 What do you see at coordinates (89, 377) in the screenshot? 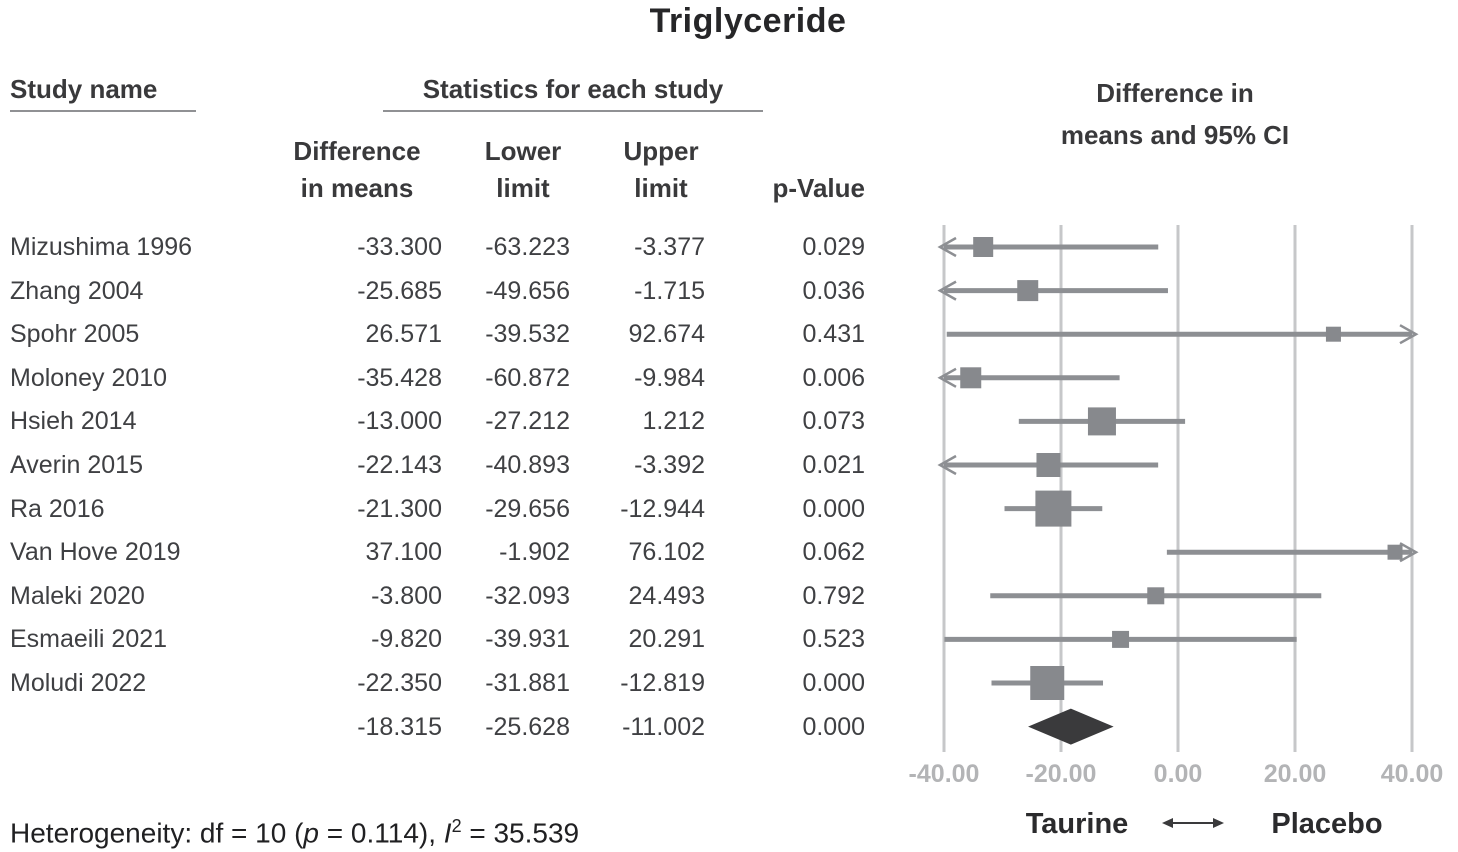
I see `study-name: Moloney 2010` at bounding box center [89, 377].